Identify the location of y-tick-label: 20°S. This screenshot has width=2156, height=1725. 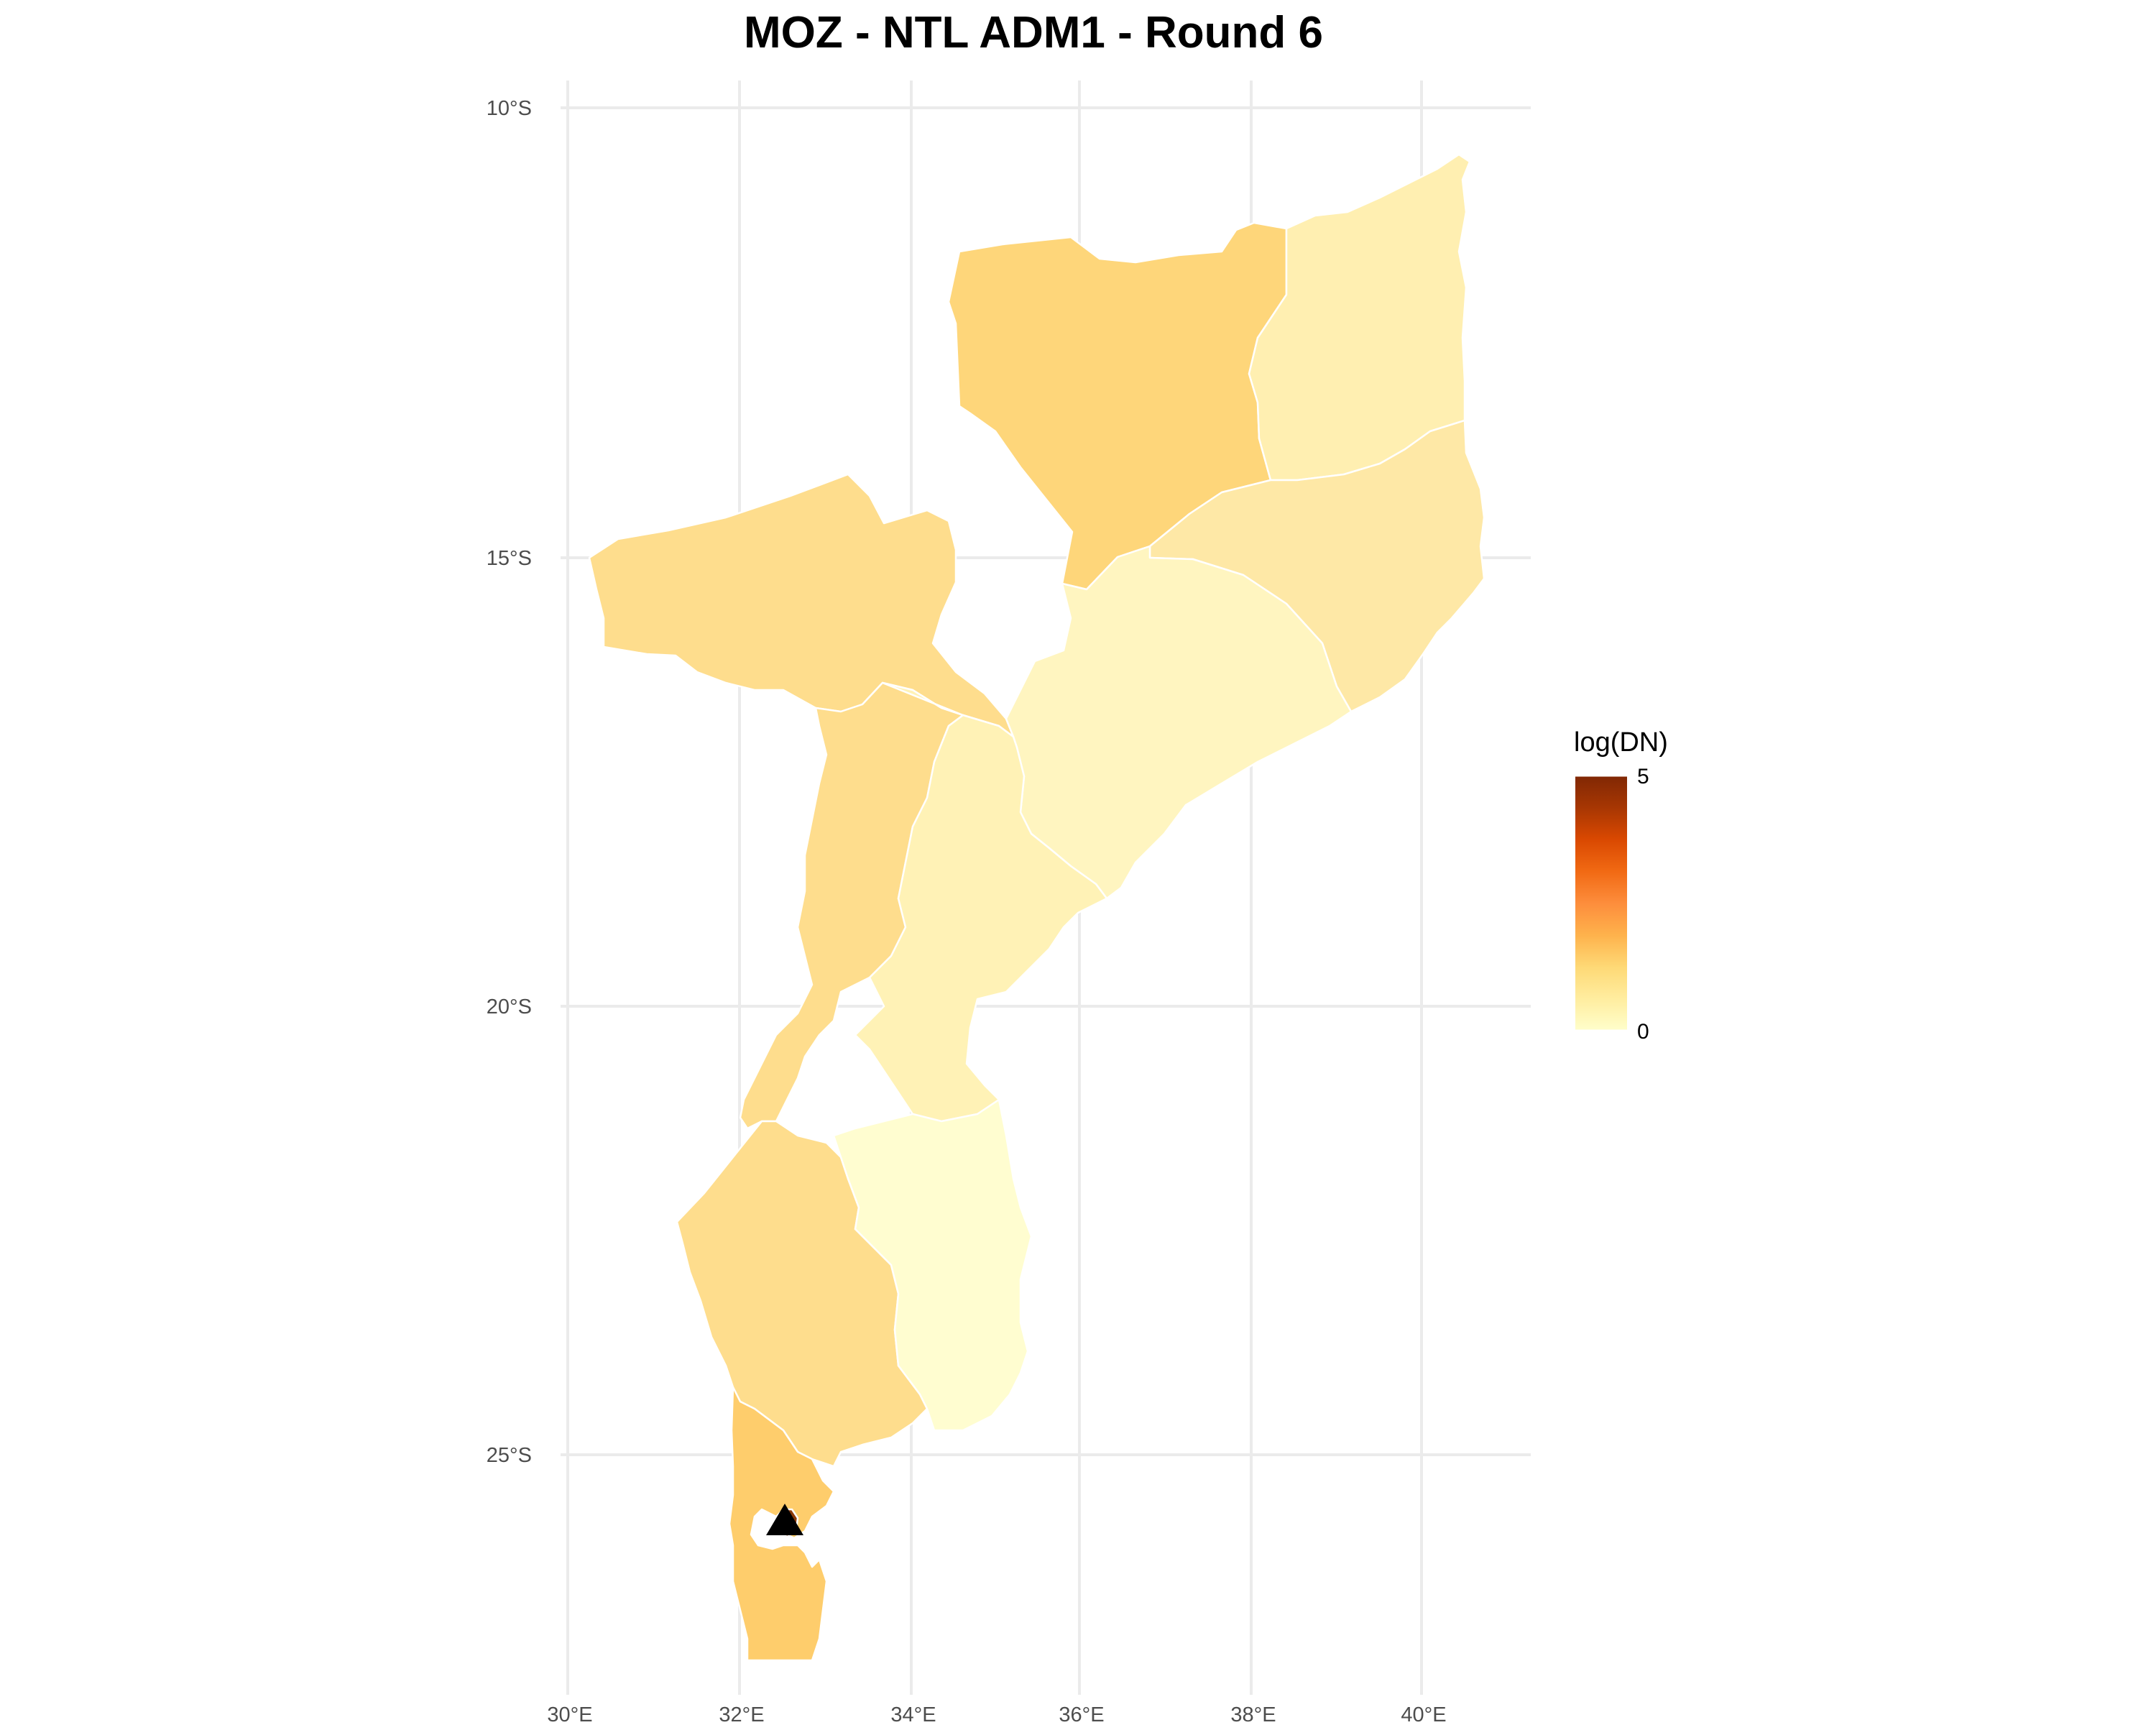
(509, 1006).